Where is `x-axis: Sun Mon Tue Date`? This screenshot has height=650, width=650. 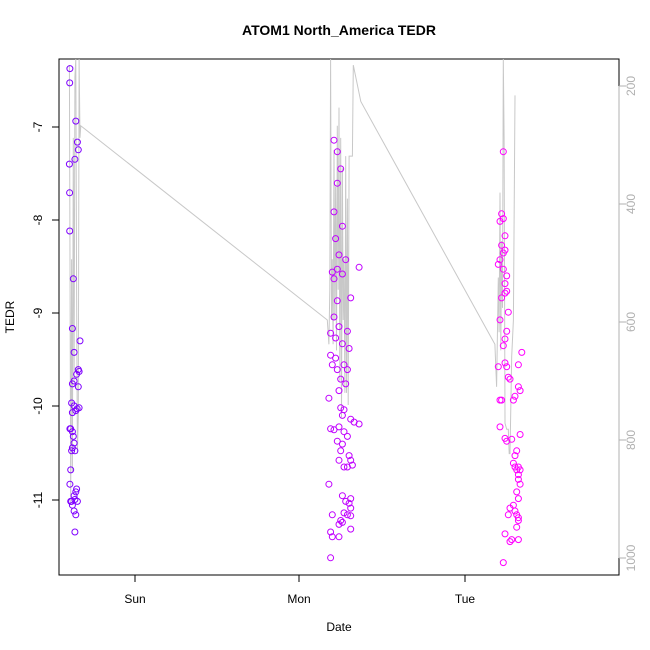
x-axis: Sun Mon Tue Date is located at coordinates (300, 604).